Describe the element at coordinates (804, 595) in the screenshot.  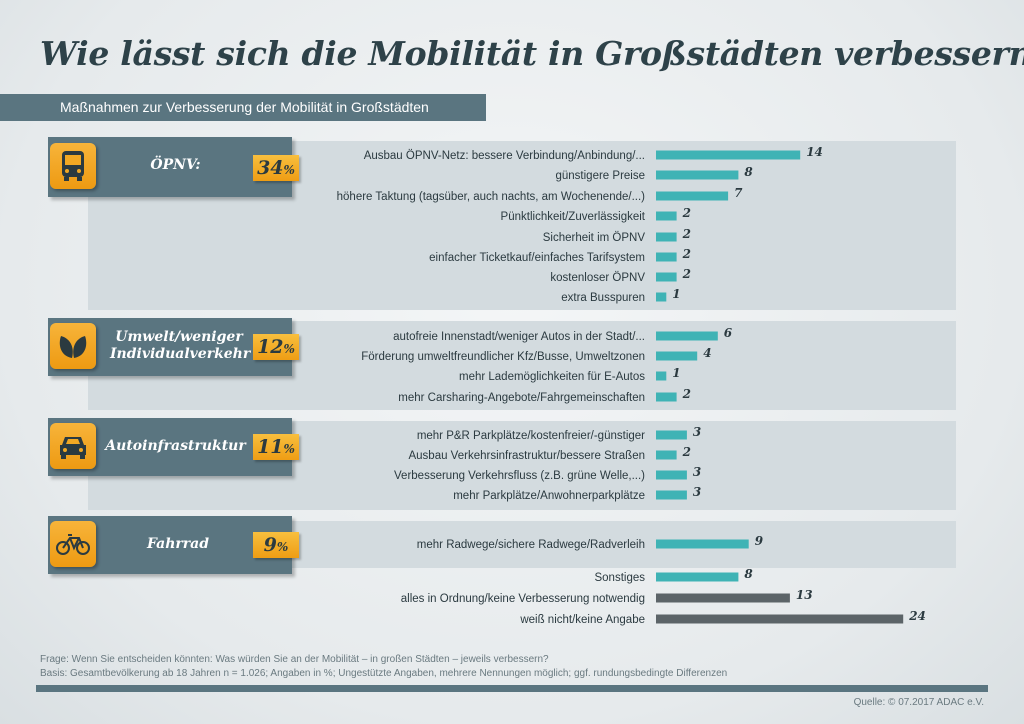
I see `bar-value: 13` at that location.